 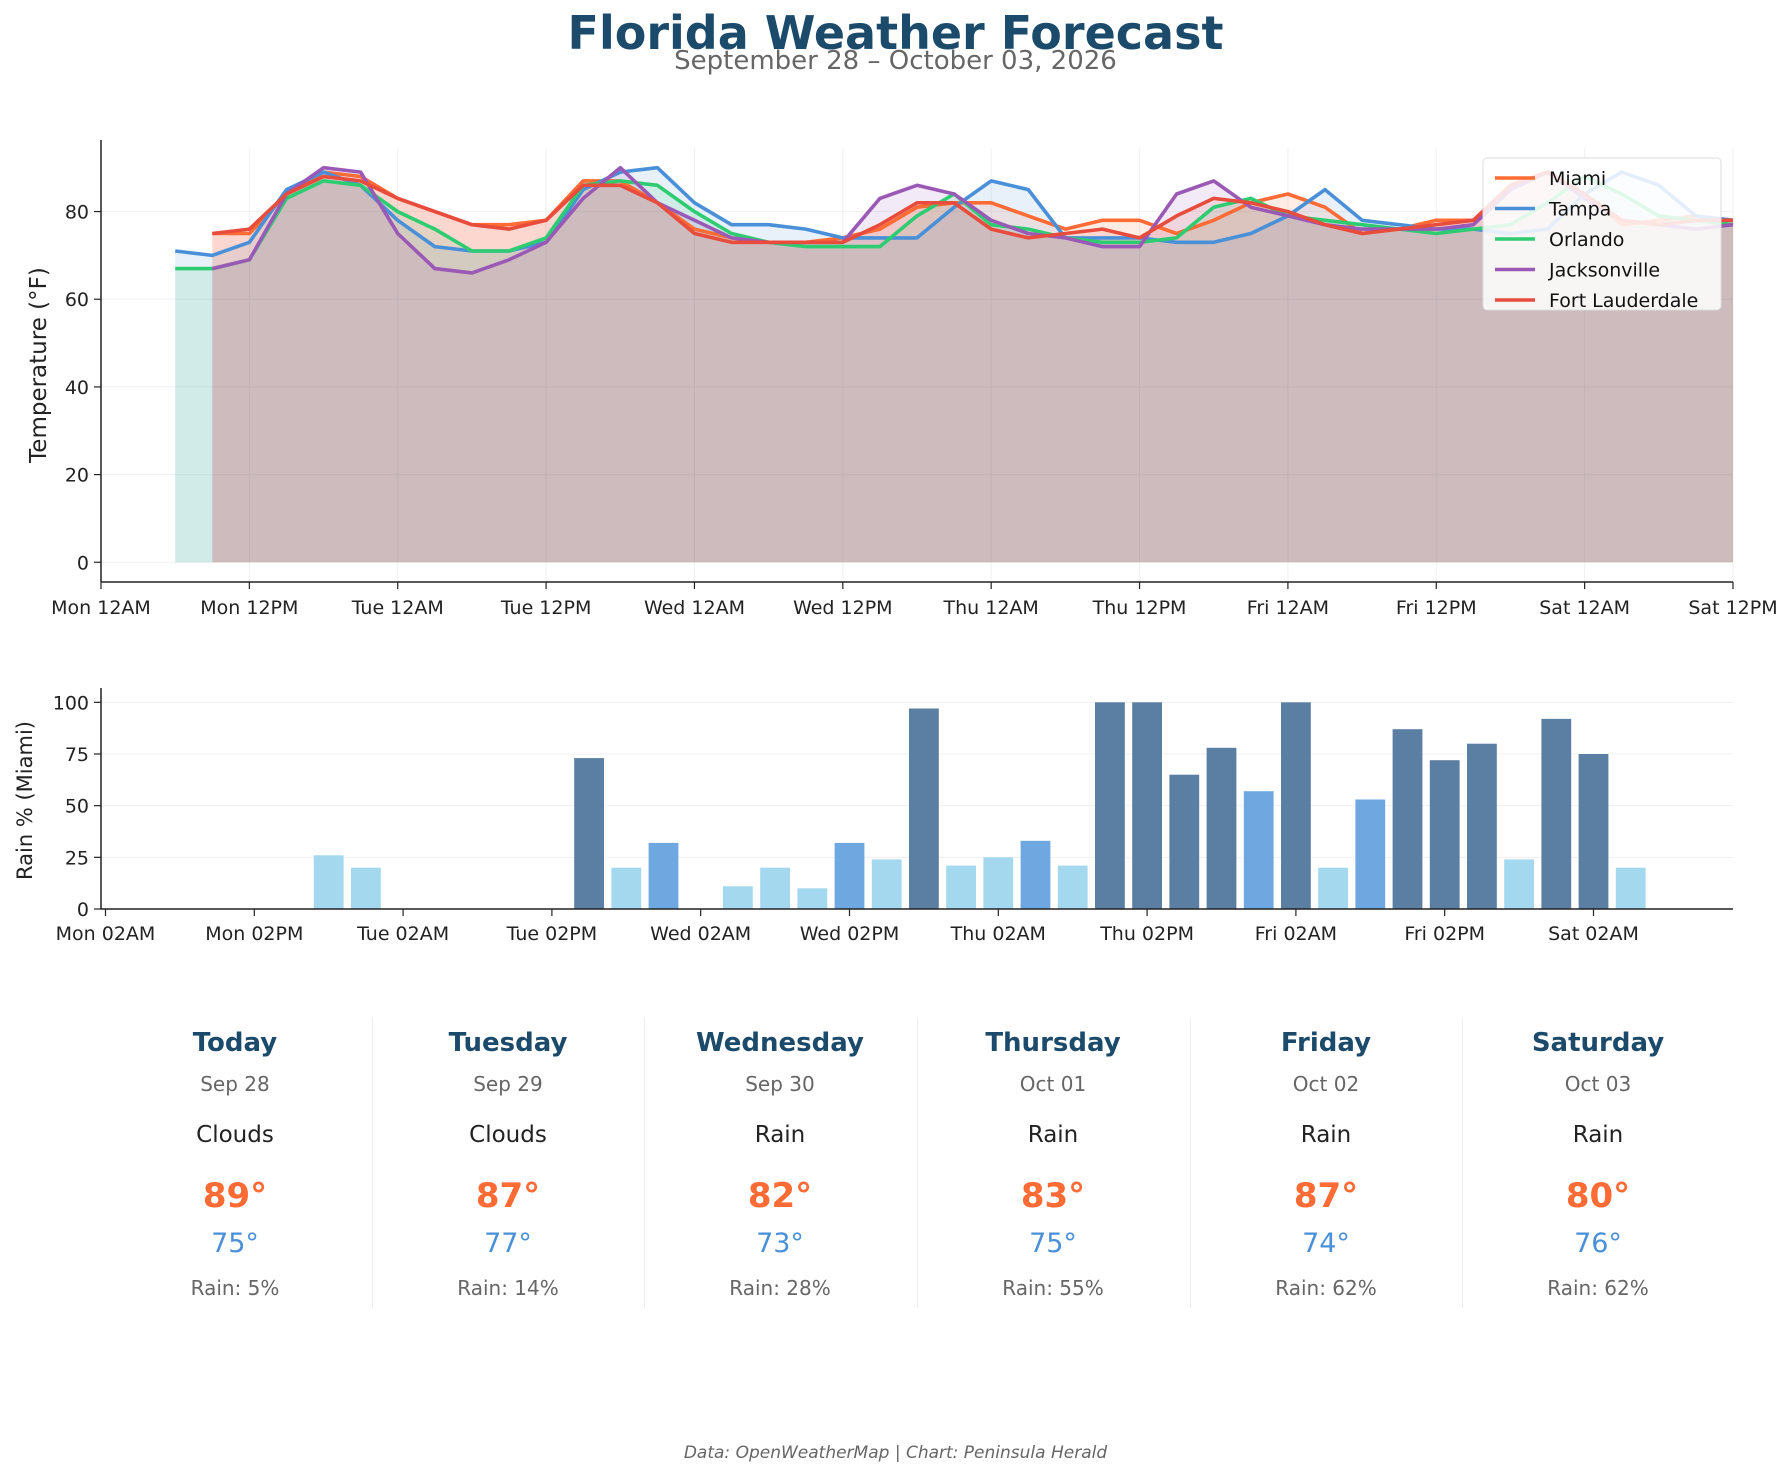 I want to click on temp-x-tick-label: Wed 12AM, so click(x=694, y=608).